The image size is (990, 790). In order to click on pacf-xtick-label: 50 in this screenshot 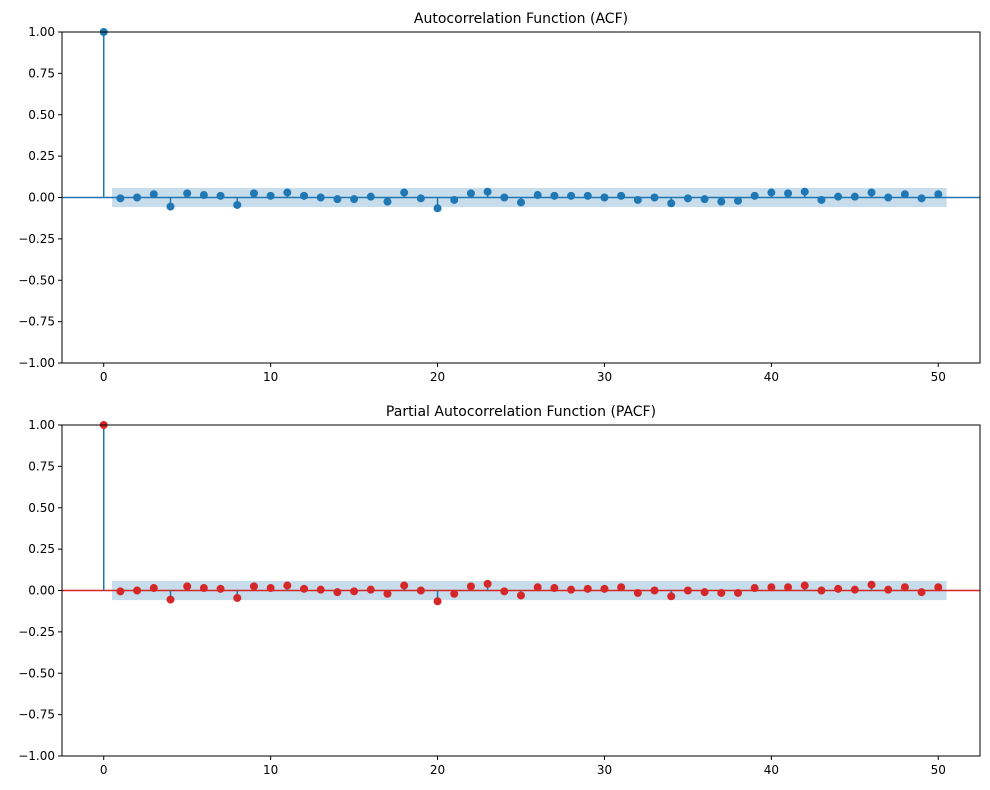, I will do `click(938, 770)`.